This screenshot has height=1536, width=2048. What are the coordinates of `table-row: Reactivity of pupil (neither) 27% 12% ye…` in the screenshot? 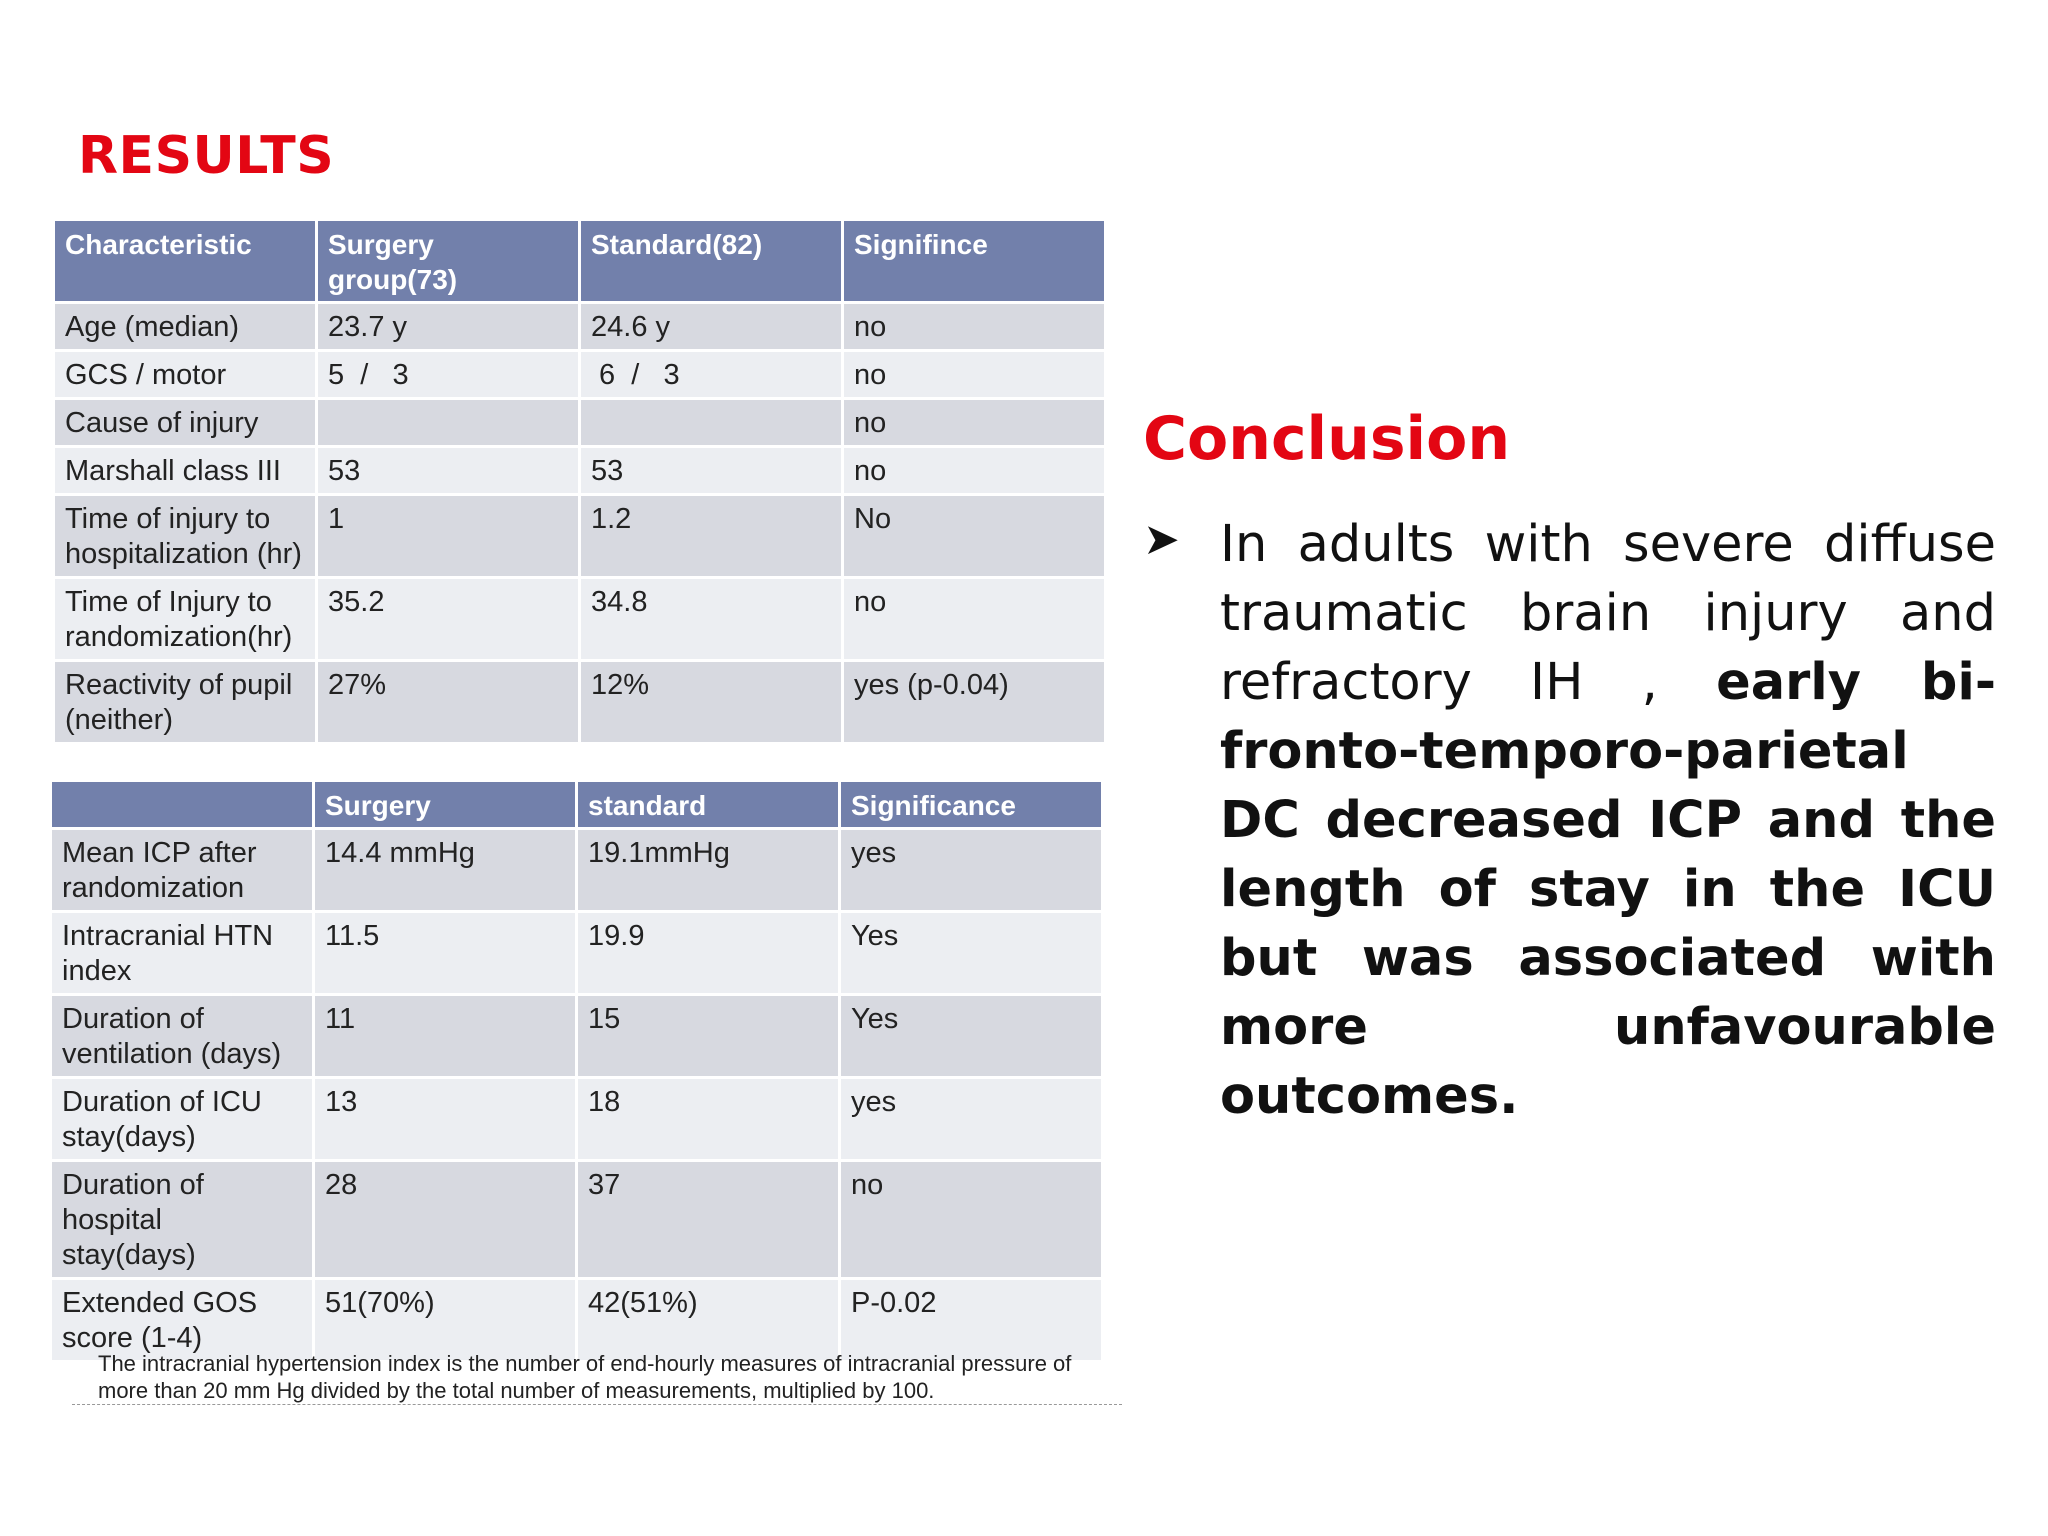 It's located at (579, 702).